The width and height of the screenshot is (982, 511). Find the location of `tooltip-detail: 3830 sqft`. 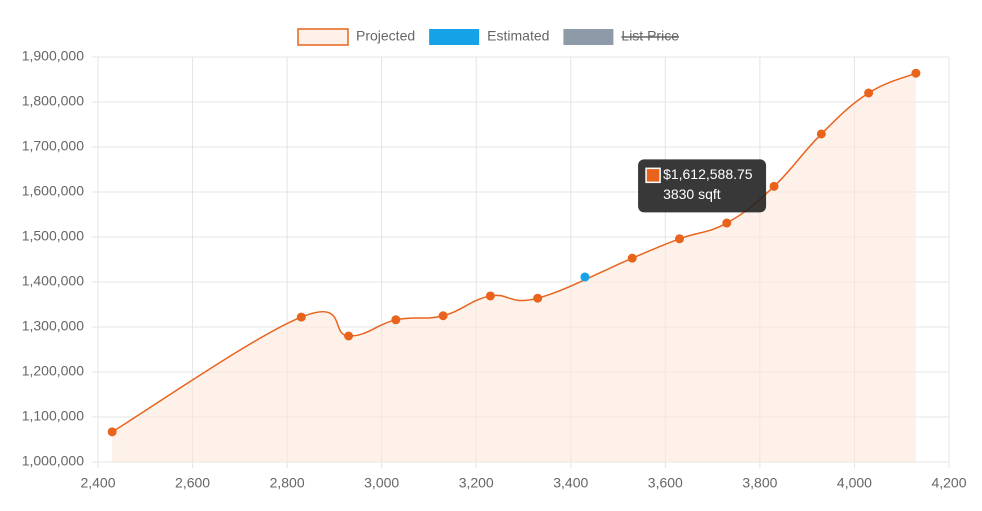

tooltip-detail: 3830 sqft is located at coordinates (692, 194).